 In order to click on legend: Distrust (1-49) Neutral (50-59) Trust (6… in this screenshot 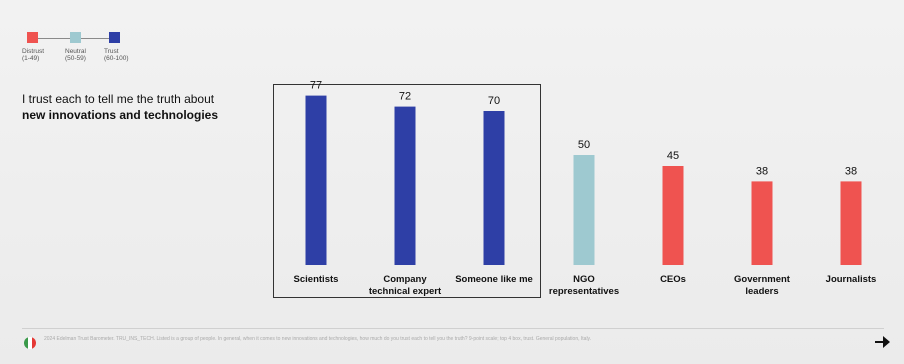, I will do `click(87, 50)`.